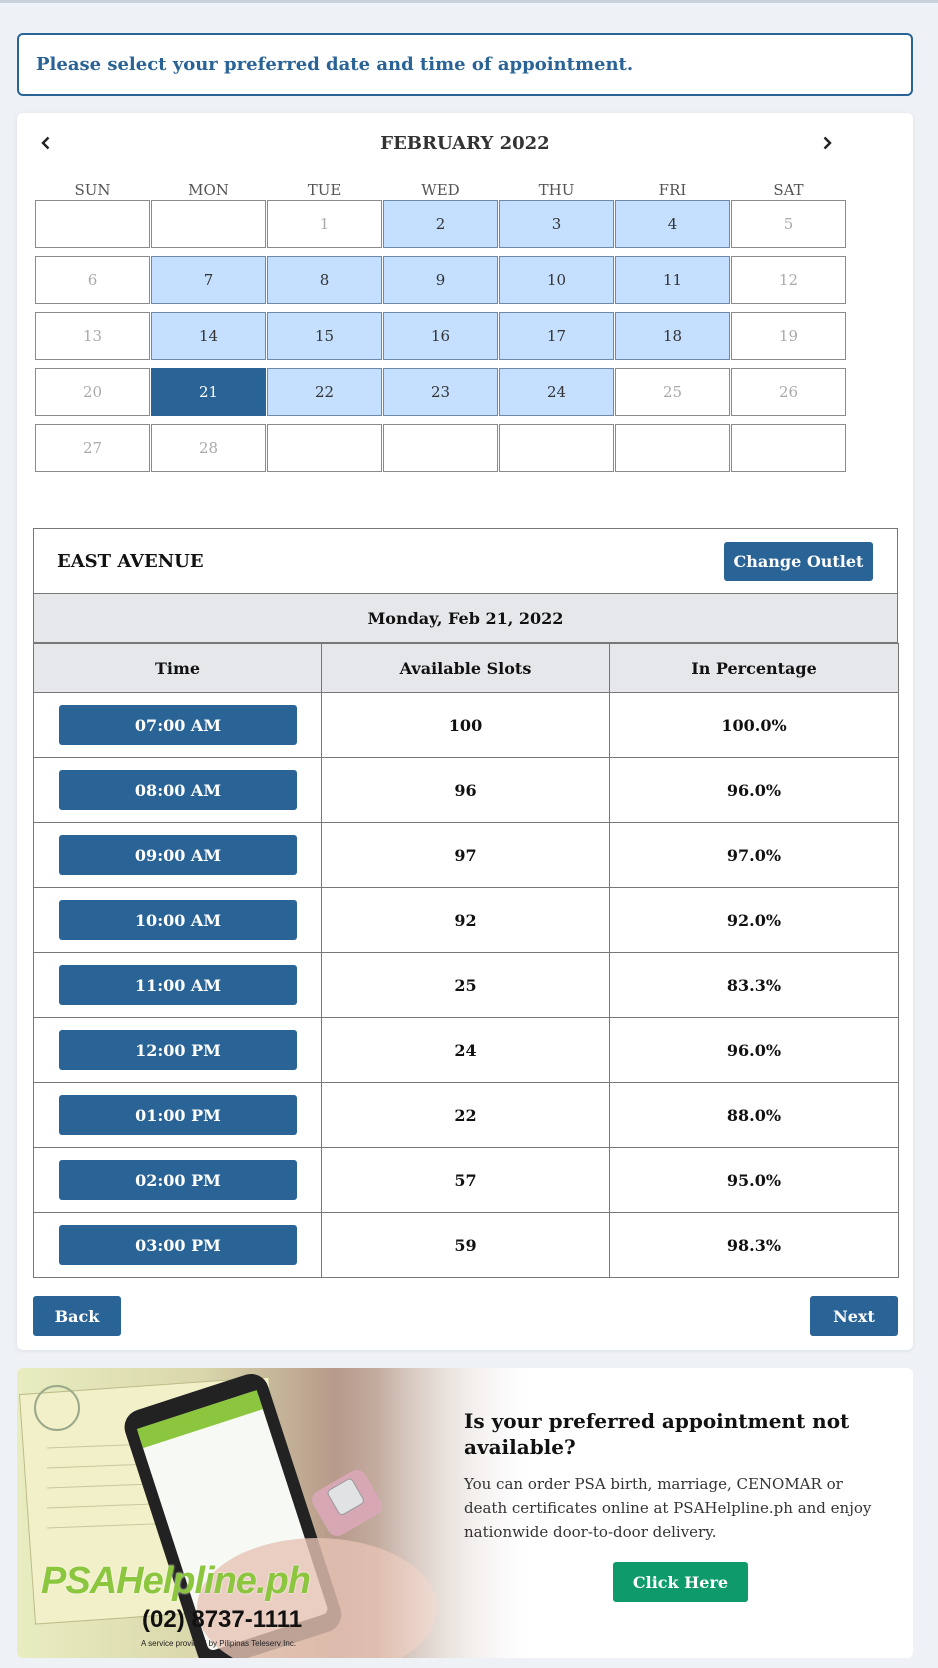 Image resolution: width=938 pixels, height=1668 pixels. Describe the element at coordinates (324, 190) in the screenshot. I see `weekday-label: TUE` at that location.